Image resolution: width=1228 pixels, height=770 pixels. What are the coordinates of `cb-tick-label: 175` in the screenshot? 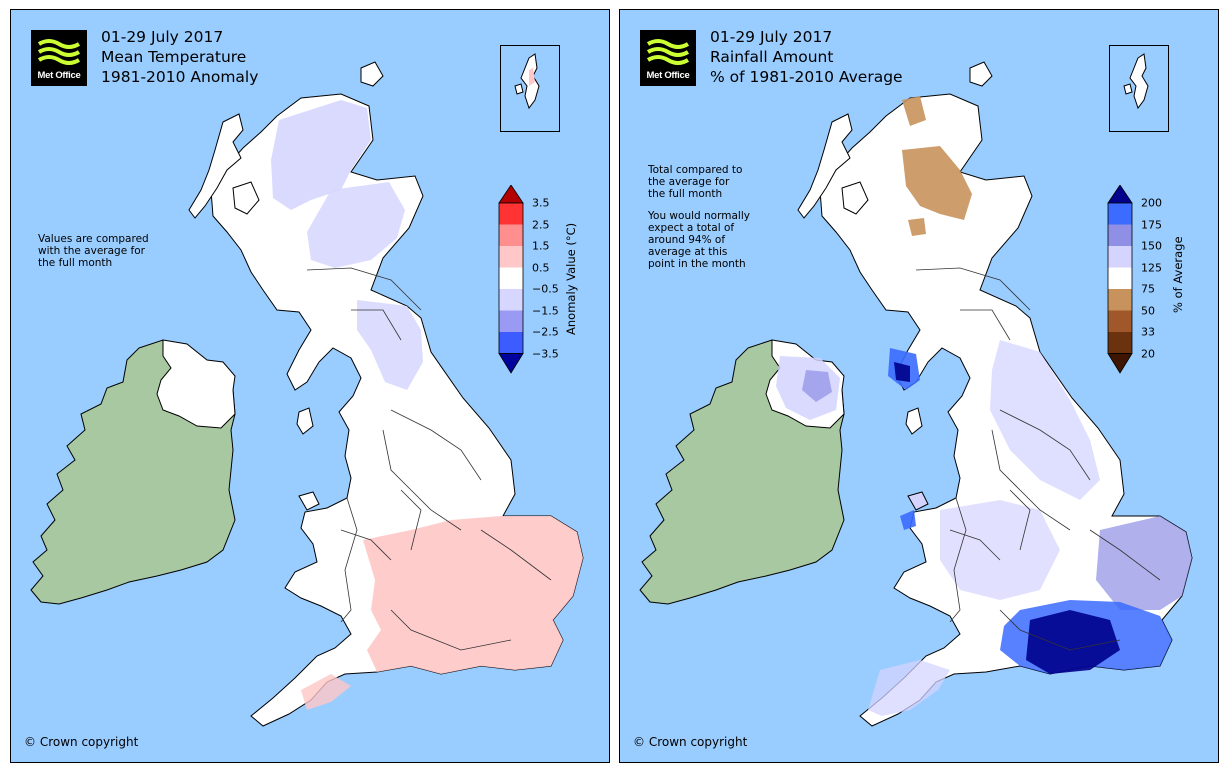 It's located at (1151, 224).